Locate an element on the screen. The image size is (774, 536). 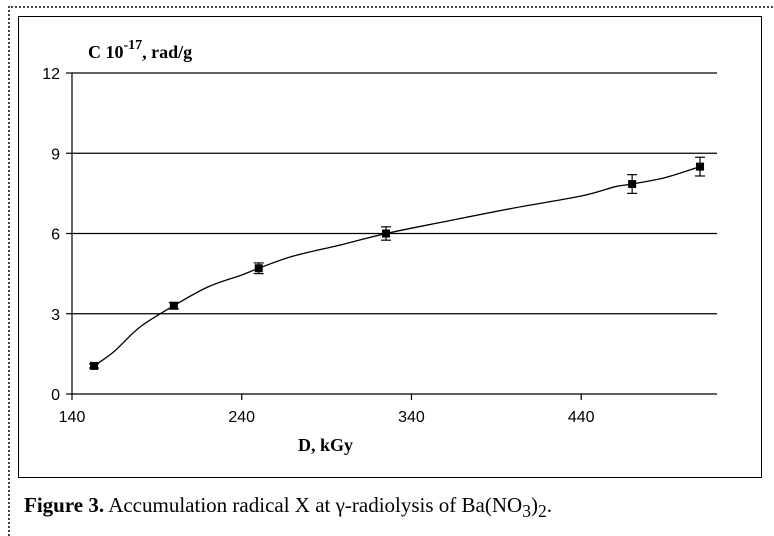
caption-sub-3: 3 is located at coordinates (526, 511).